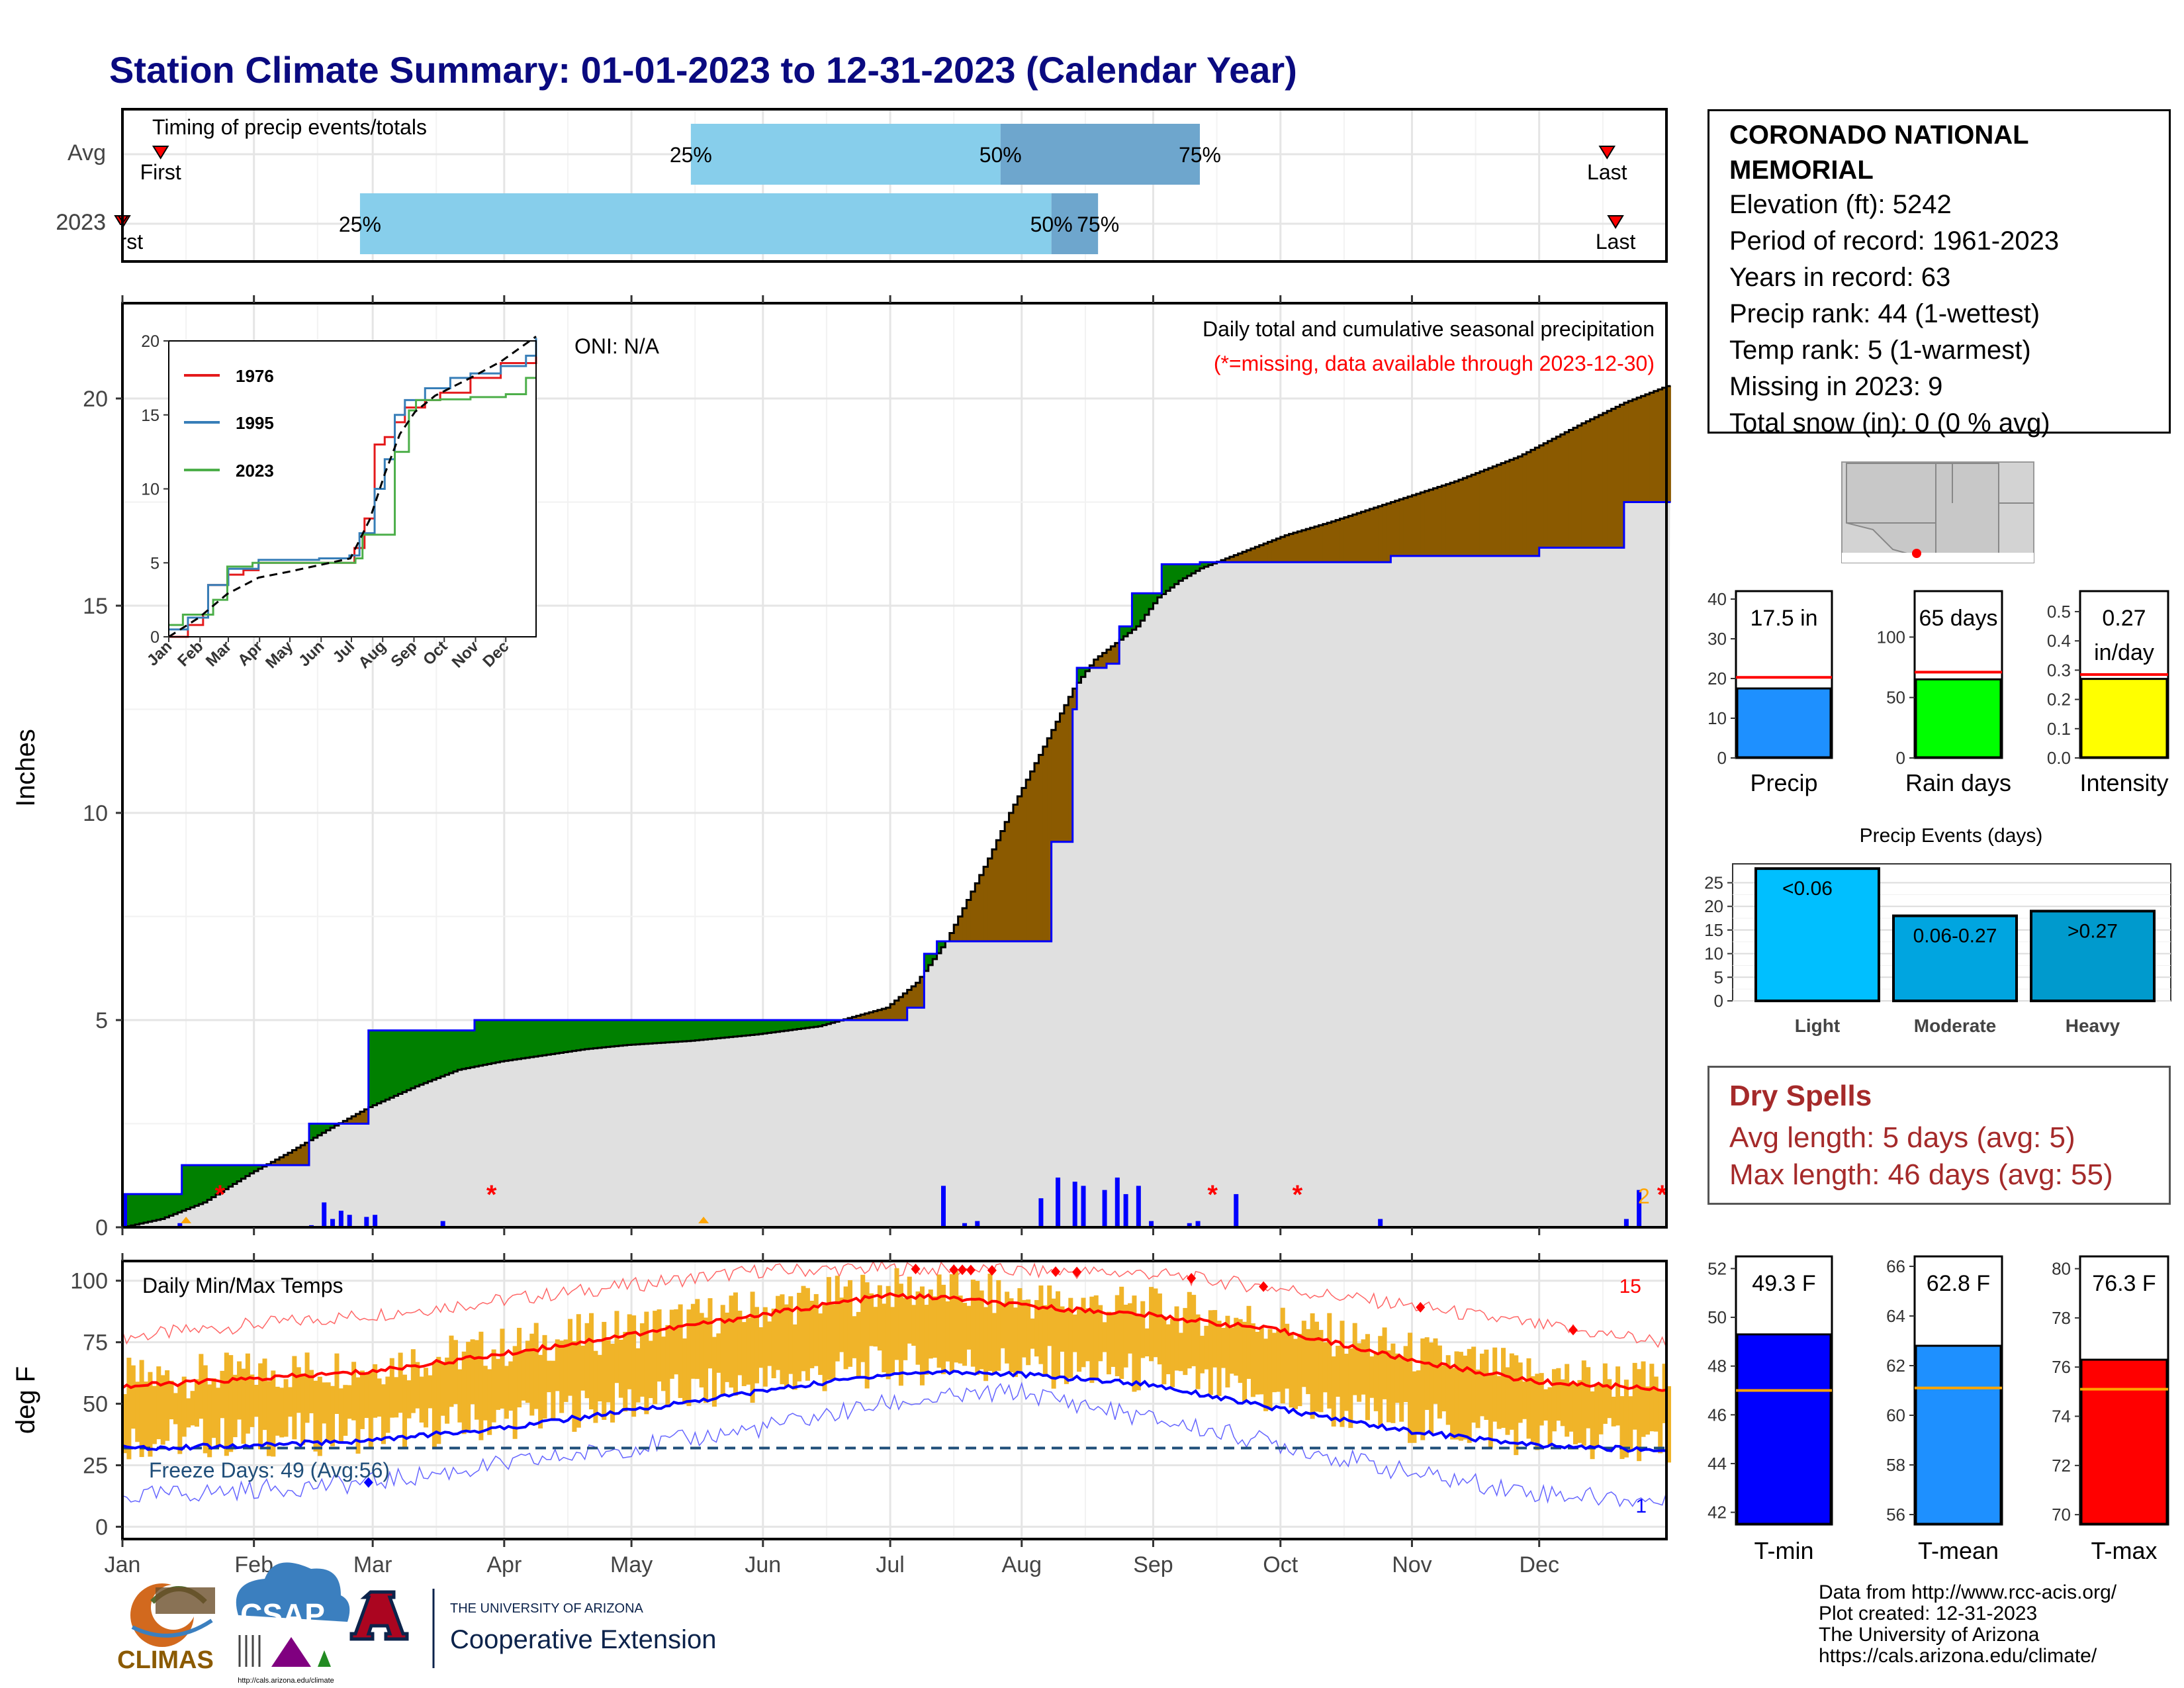 The width and height of the screenshot is (2184, 1688). I want to click on summary-panel-label: Rain days, so click(1958, 782).